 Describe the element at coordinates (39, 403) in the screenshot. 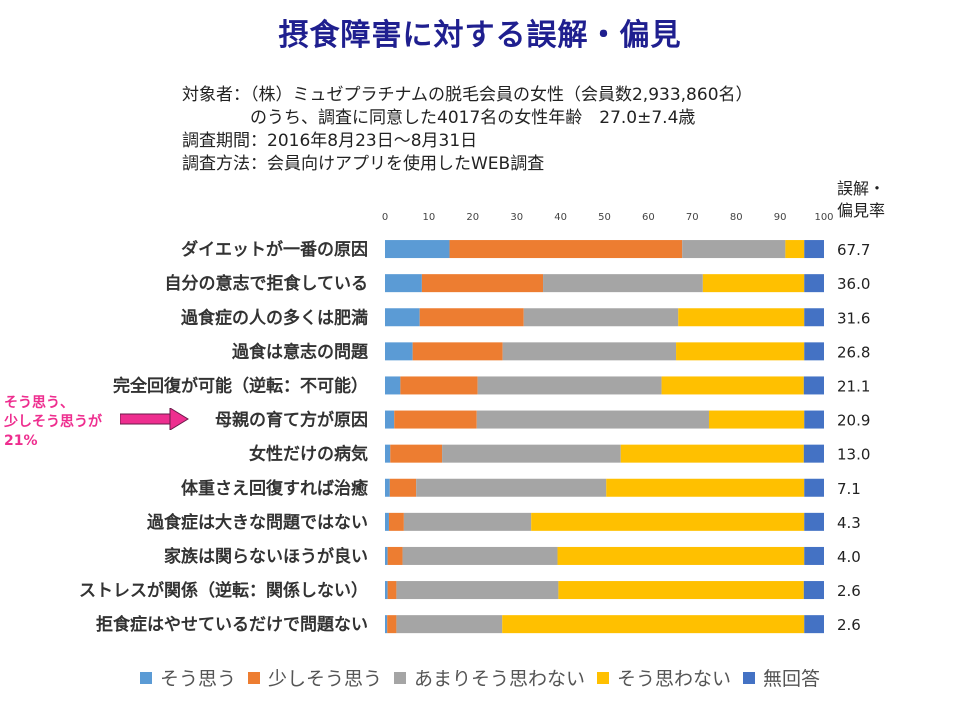

I see `annotation-line: そう思う、` at that location.